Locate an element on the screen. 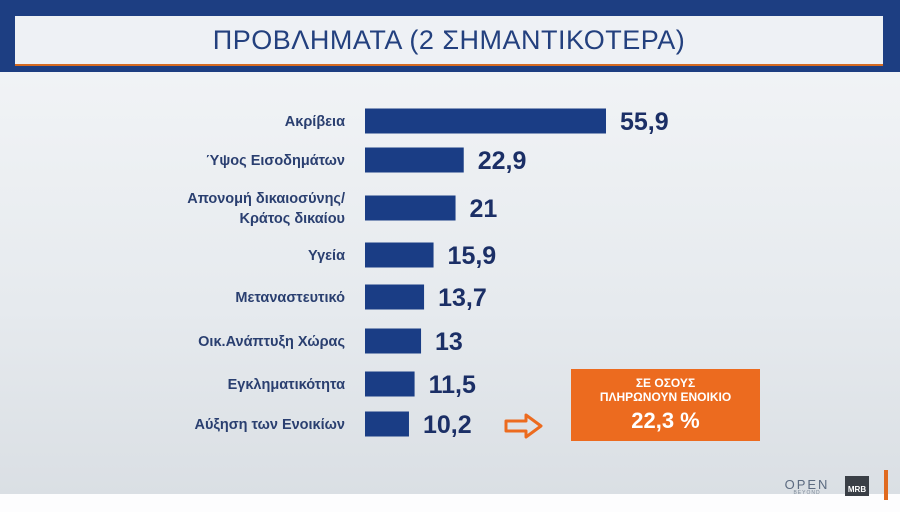  mrb-logo: MRB is located at coordinates (857, 486).